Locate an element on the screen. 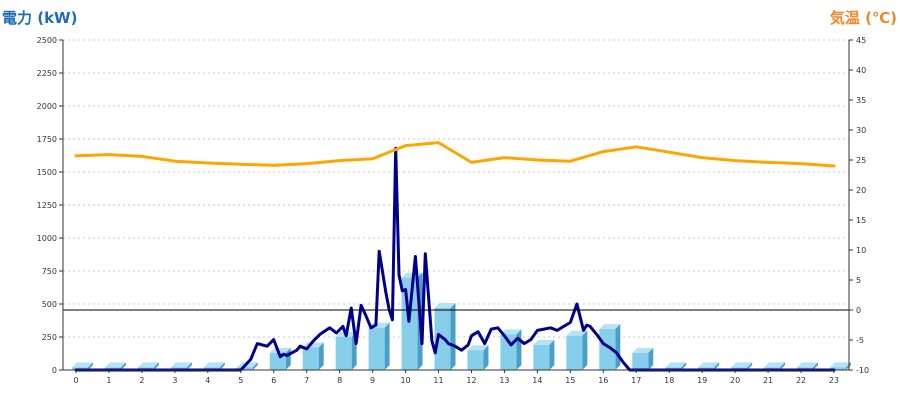  right-tick-label-0: -10 is located at coordinates (862, 370).